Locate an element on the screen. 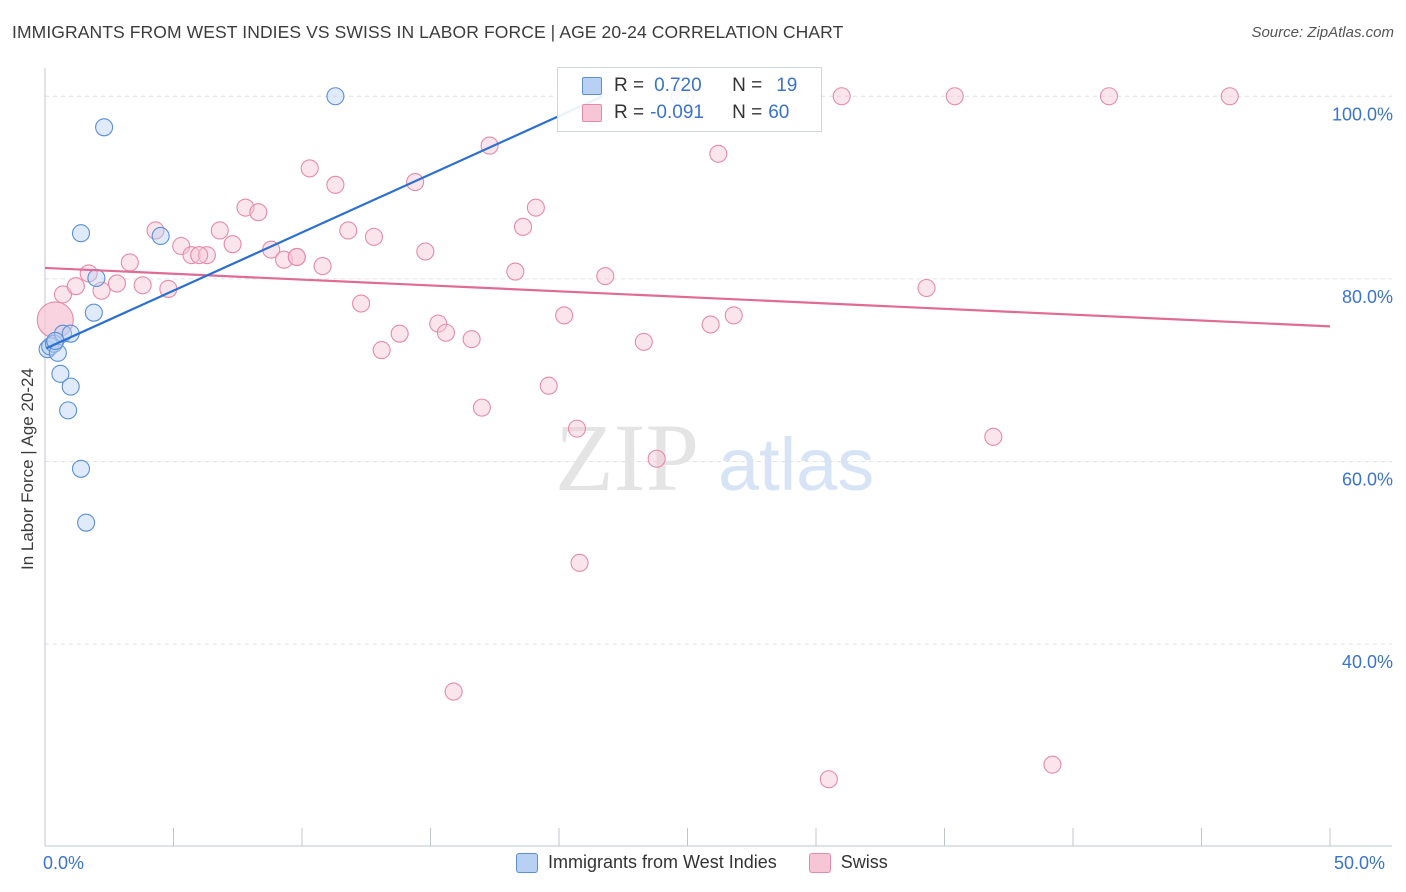 The height and width of the screenshot is (892, 1406). series-legend-label-west-indies: Immigrants from West Indies is located at coordinates (662, 862).